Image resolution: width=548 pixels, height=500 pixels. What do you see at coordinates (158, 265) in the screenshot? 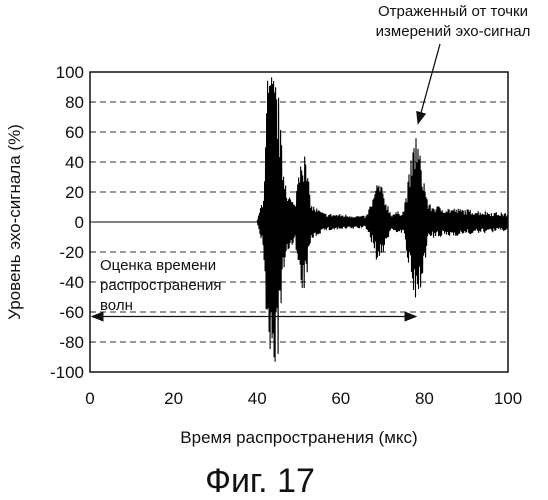
I see `propagation-annotation-line-1: Оценка времени` at bounding box center [158, 265].